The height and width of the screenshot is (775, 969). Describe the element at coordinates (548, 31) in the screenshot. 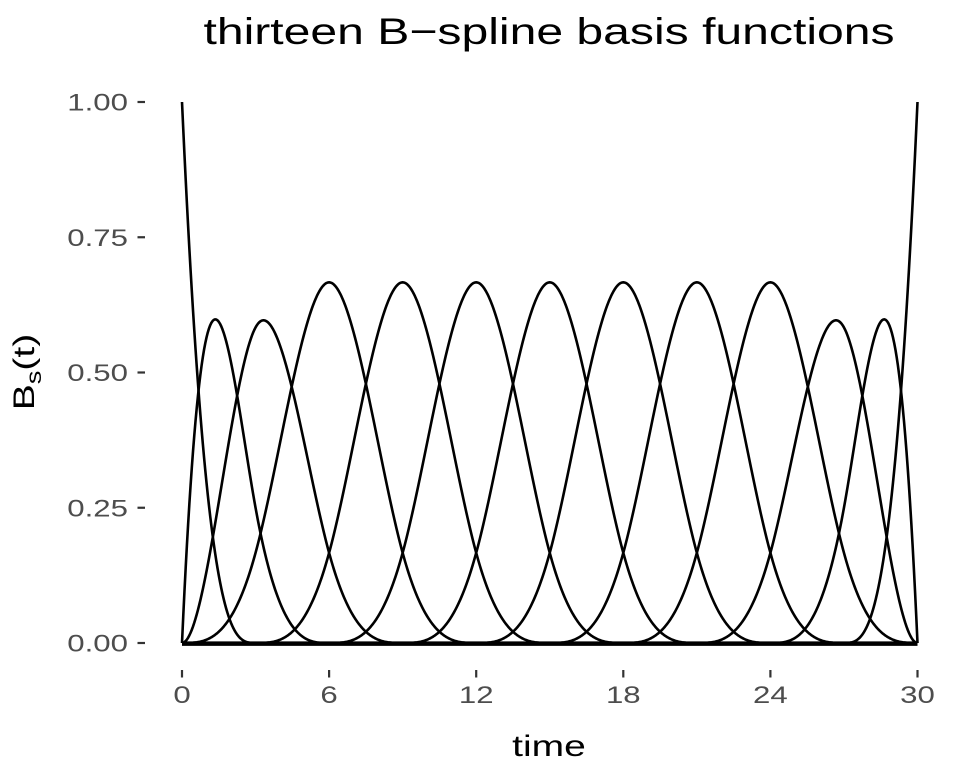

I see `chart-title: thirteen B−spline basis functions` at that location.